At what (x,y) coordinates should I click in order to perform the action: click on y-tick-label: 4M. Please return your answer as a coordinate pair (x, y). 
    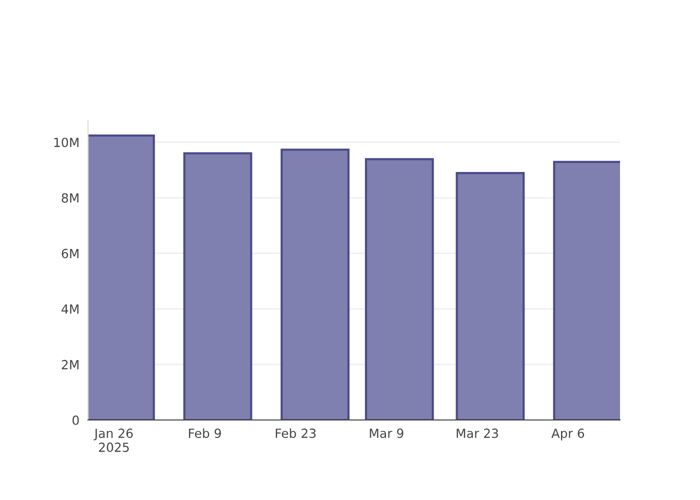
    Looking at the image, I should click on (70, 309).